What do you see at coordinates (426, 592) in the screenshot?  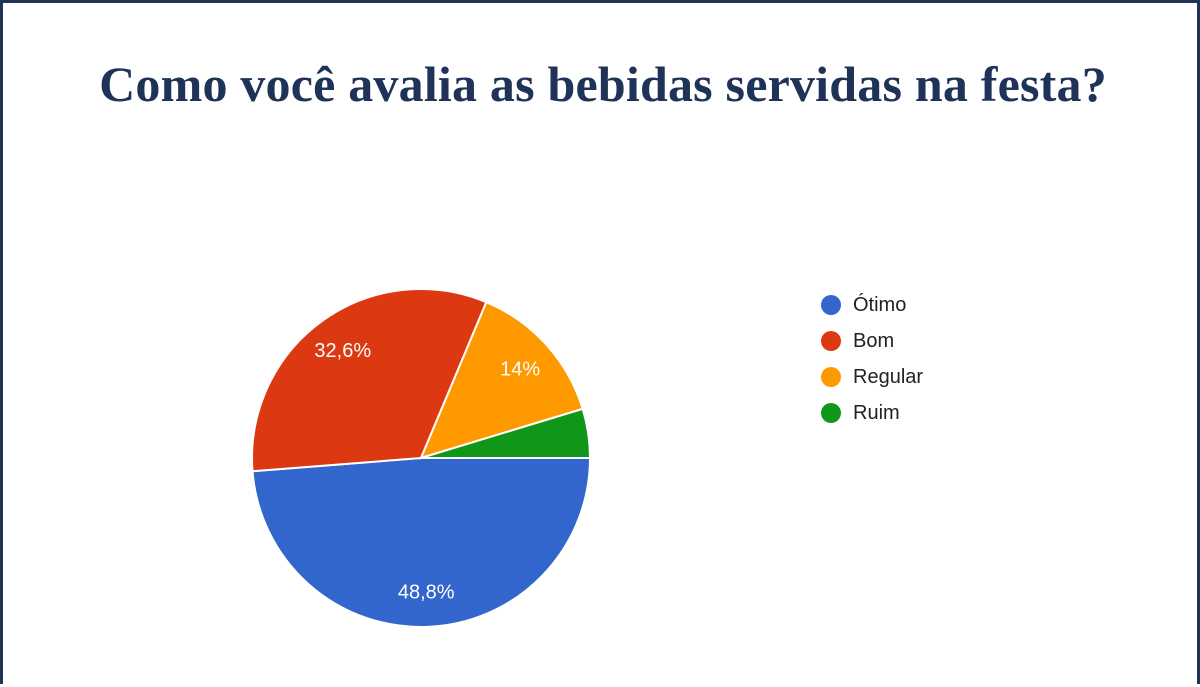 I see `slice-label-otimo: 48,8%` at bounding box center [426, 592].